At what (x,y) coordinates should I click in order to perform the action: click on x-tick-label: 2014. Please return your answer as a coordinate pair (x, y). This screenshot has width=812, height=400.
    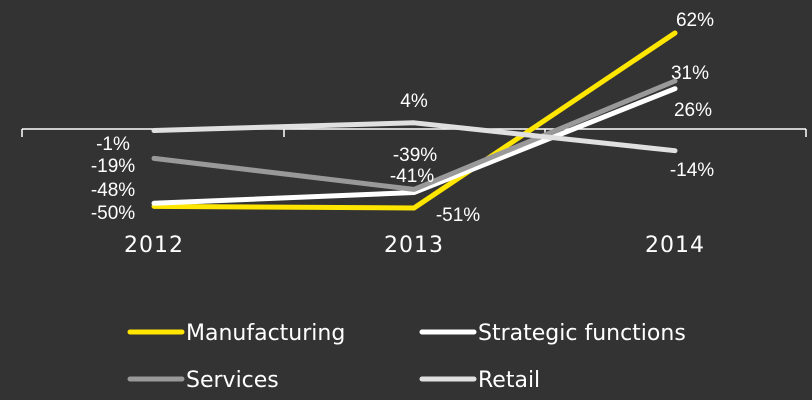
    Looking at the image, I should click on (675, 245).